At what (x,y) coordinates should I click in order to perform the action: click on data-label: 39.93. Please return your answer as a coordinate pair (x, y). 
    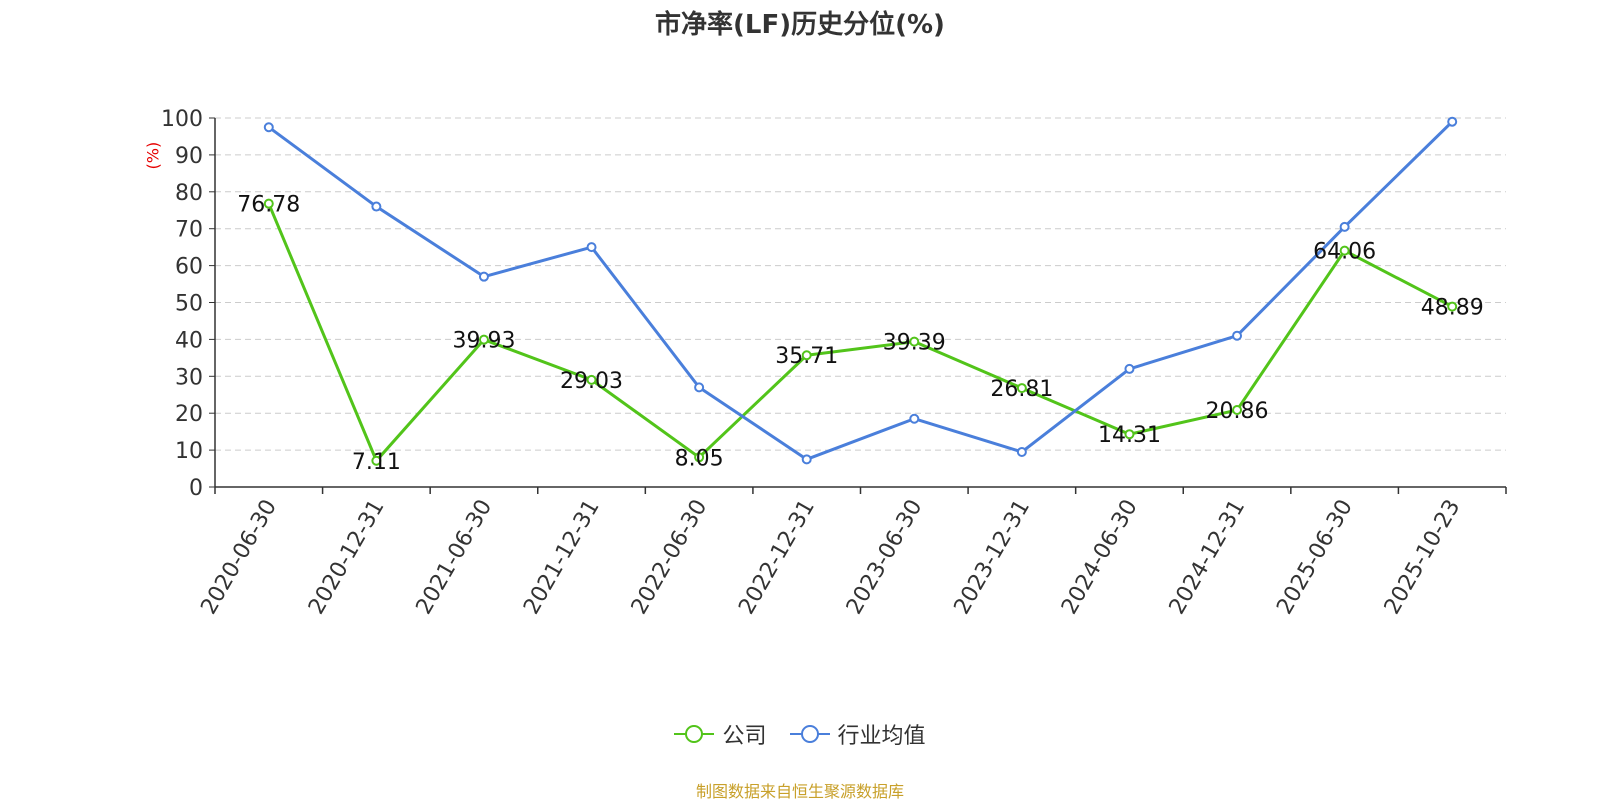
    Looking at the image, I should click on (483, 341).